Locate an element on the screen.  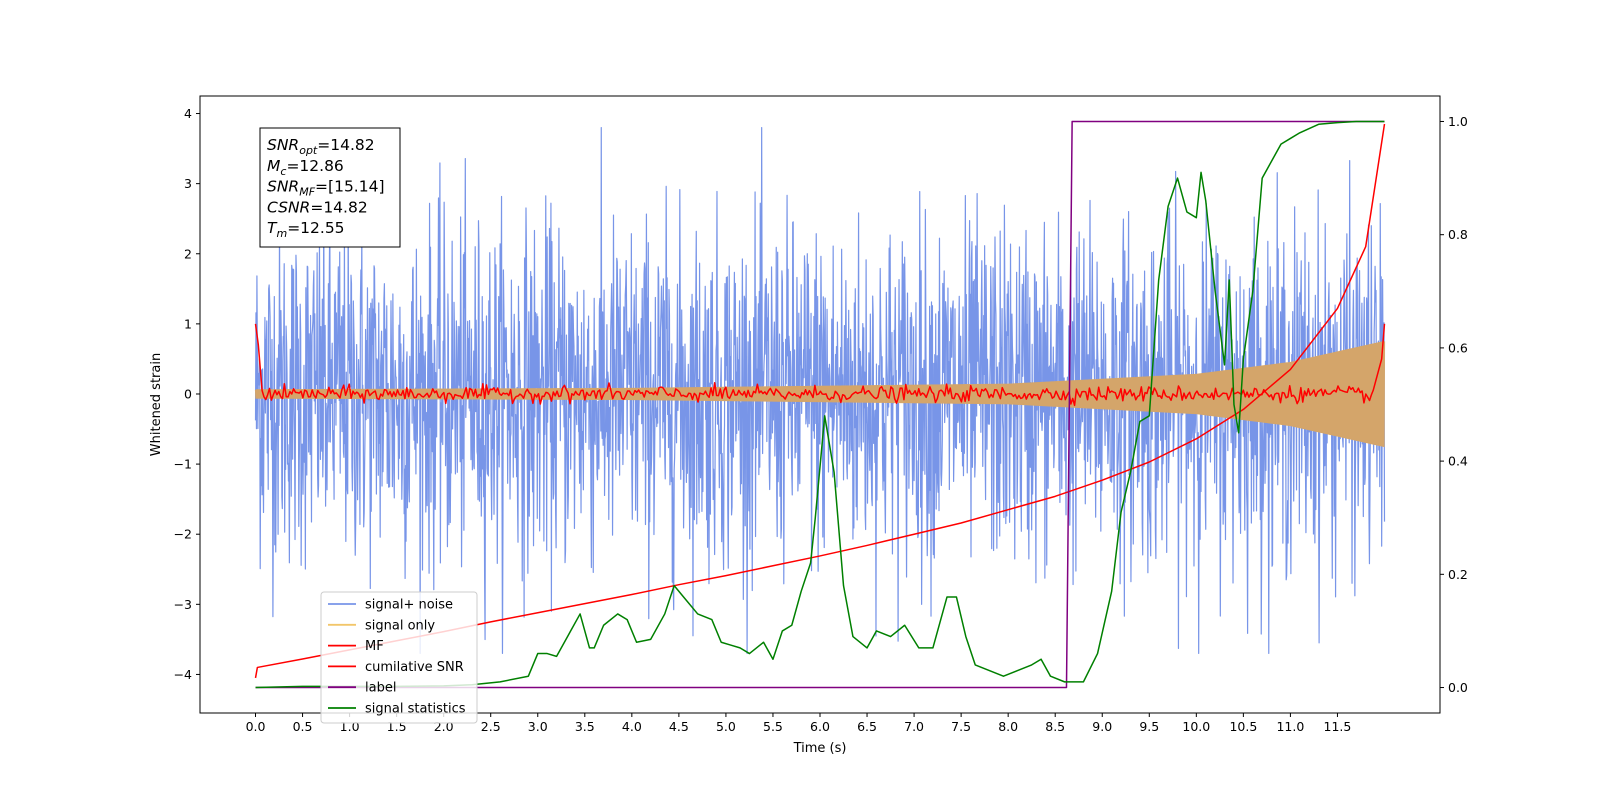
x-tick-label: 10.5 is located at coordinates (1243, 726).